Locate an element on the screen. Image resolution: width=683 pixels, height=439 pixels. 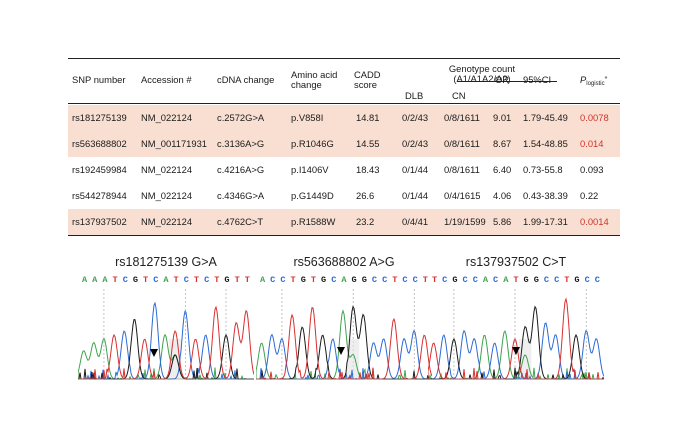
header-amino-acid: Amino acid change is located at coordinates (314, 80).